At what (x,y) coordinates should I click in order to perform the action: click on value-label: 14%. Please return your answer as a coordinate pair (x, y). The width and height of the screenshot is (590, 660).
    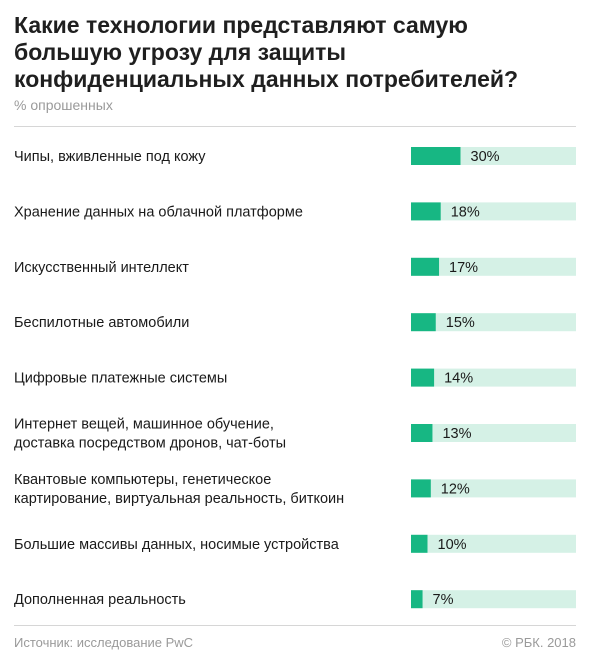
    Looking at the image, I should click on (458, 379).